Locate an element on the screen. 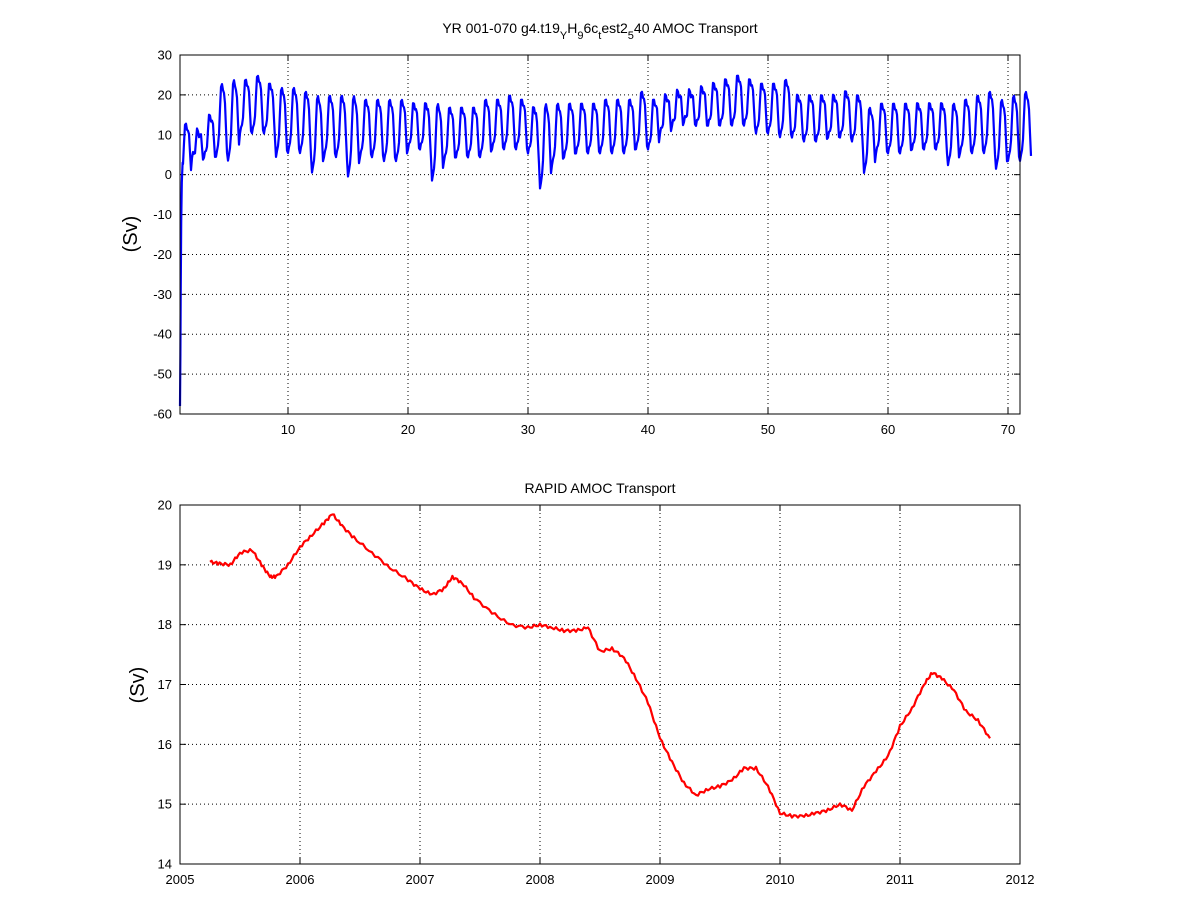 This screenshot has height=900, width=1200. y-tick-label: 18 is located at coordinates (165, 624).